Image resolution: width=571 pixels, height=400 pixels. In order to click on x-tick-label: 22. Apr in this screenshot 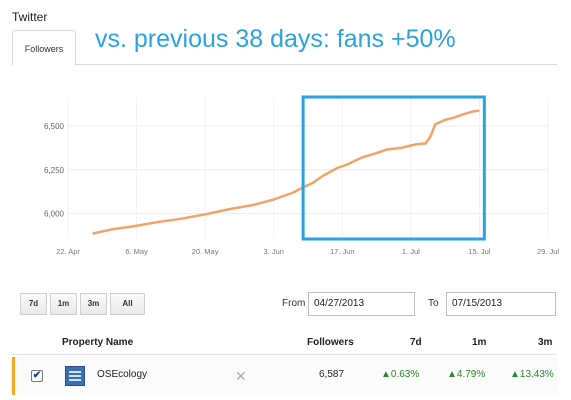, I will do `click(68, 251)`.